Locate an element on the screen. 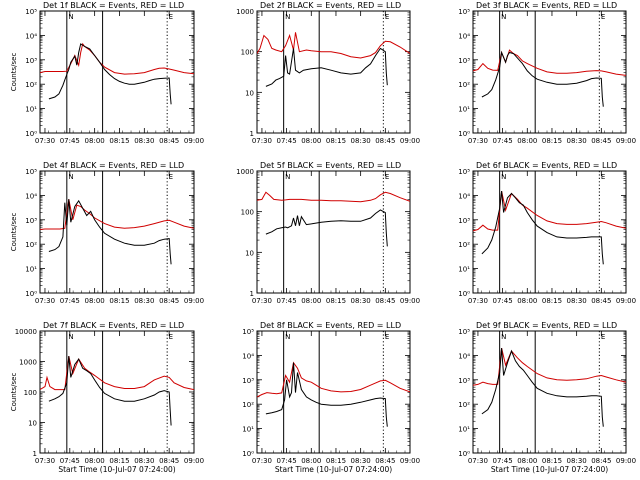  chart-title: Det 5f BLACK = Events, RED = LLD is located at coordinates (330, 165).